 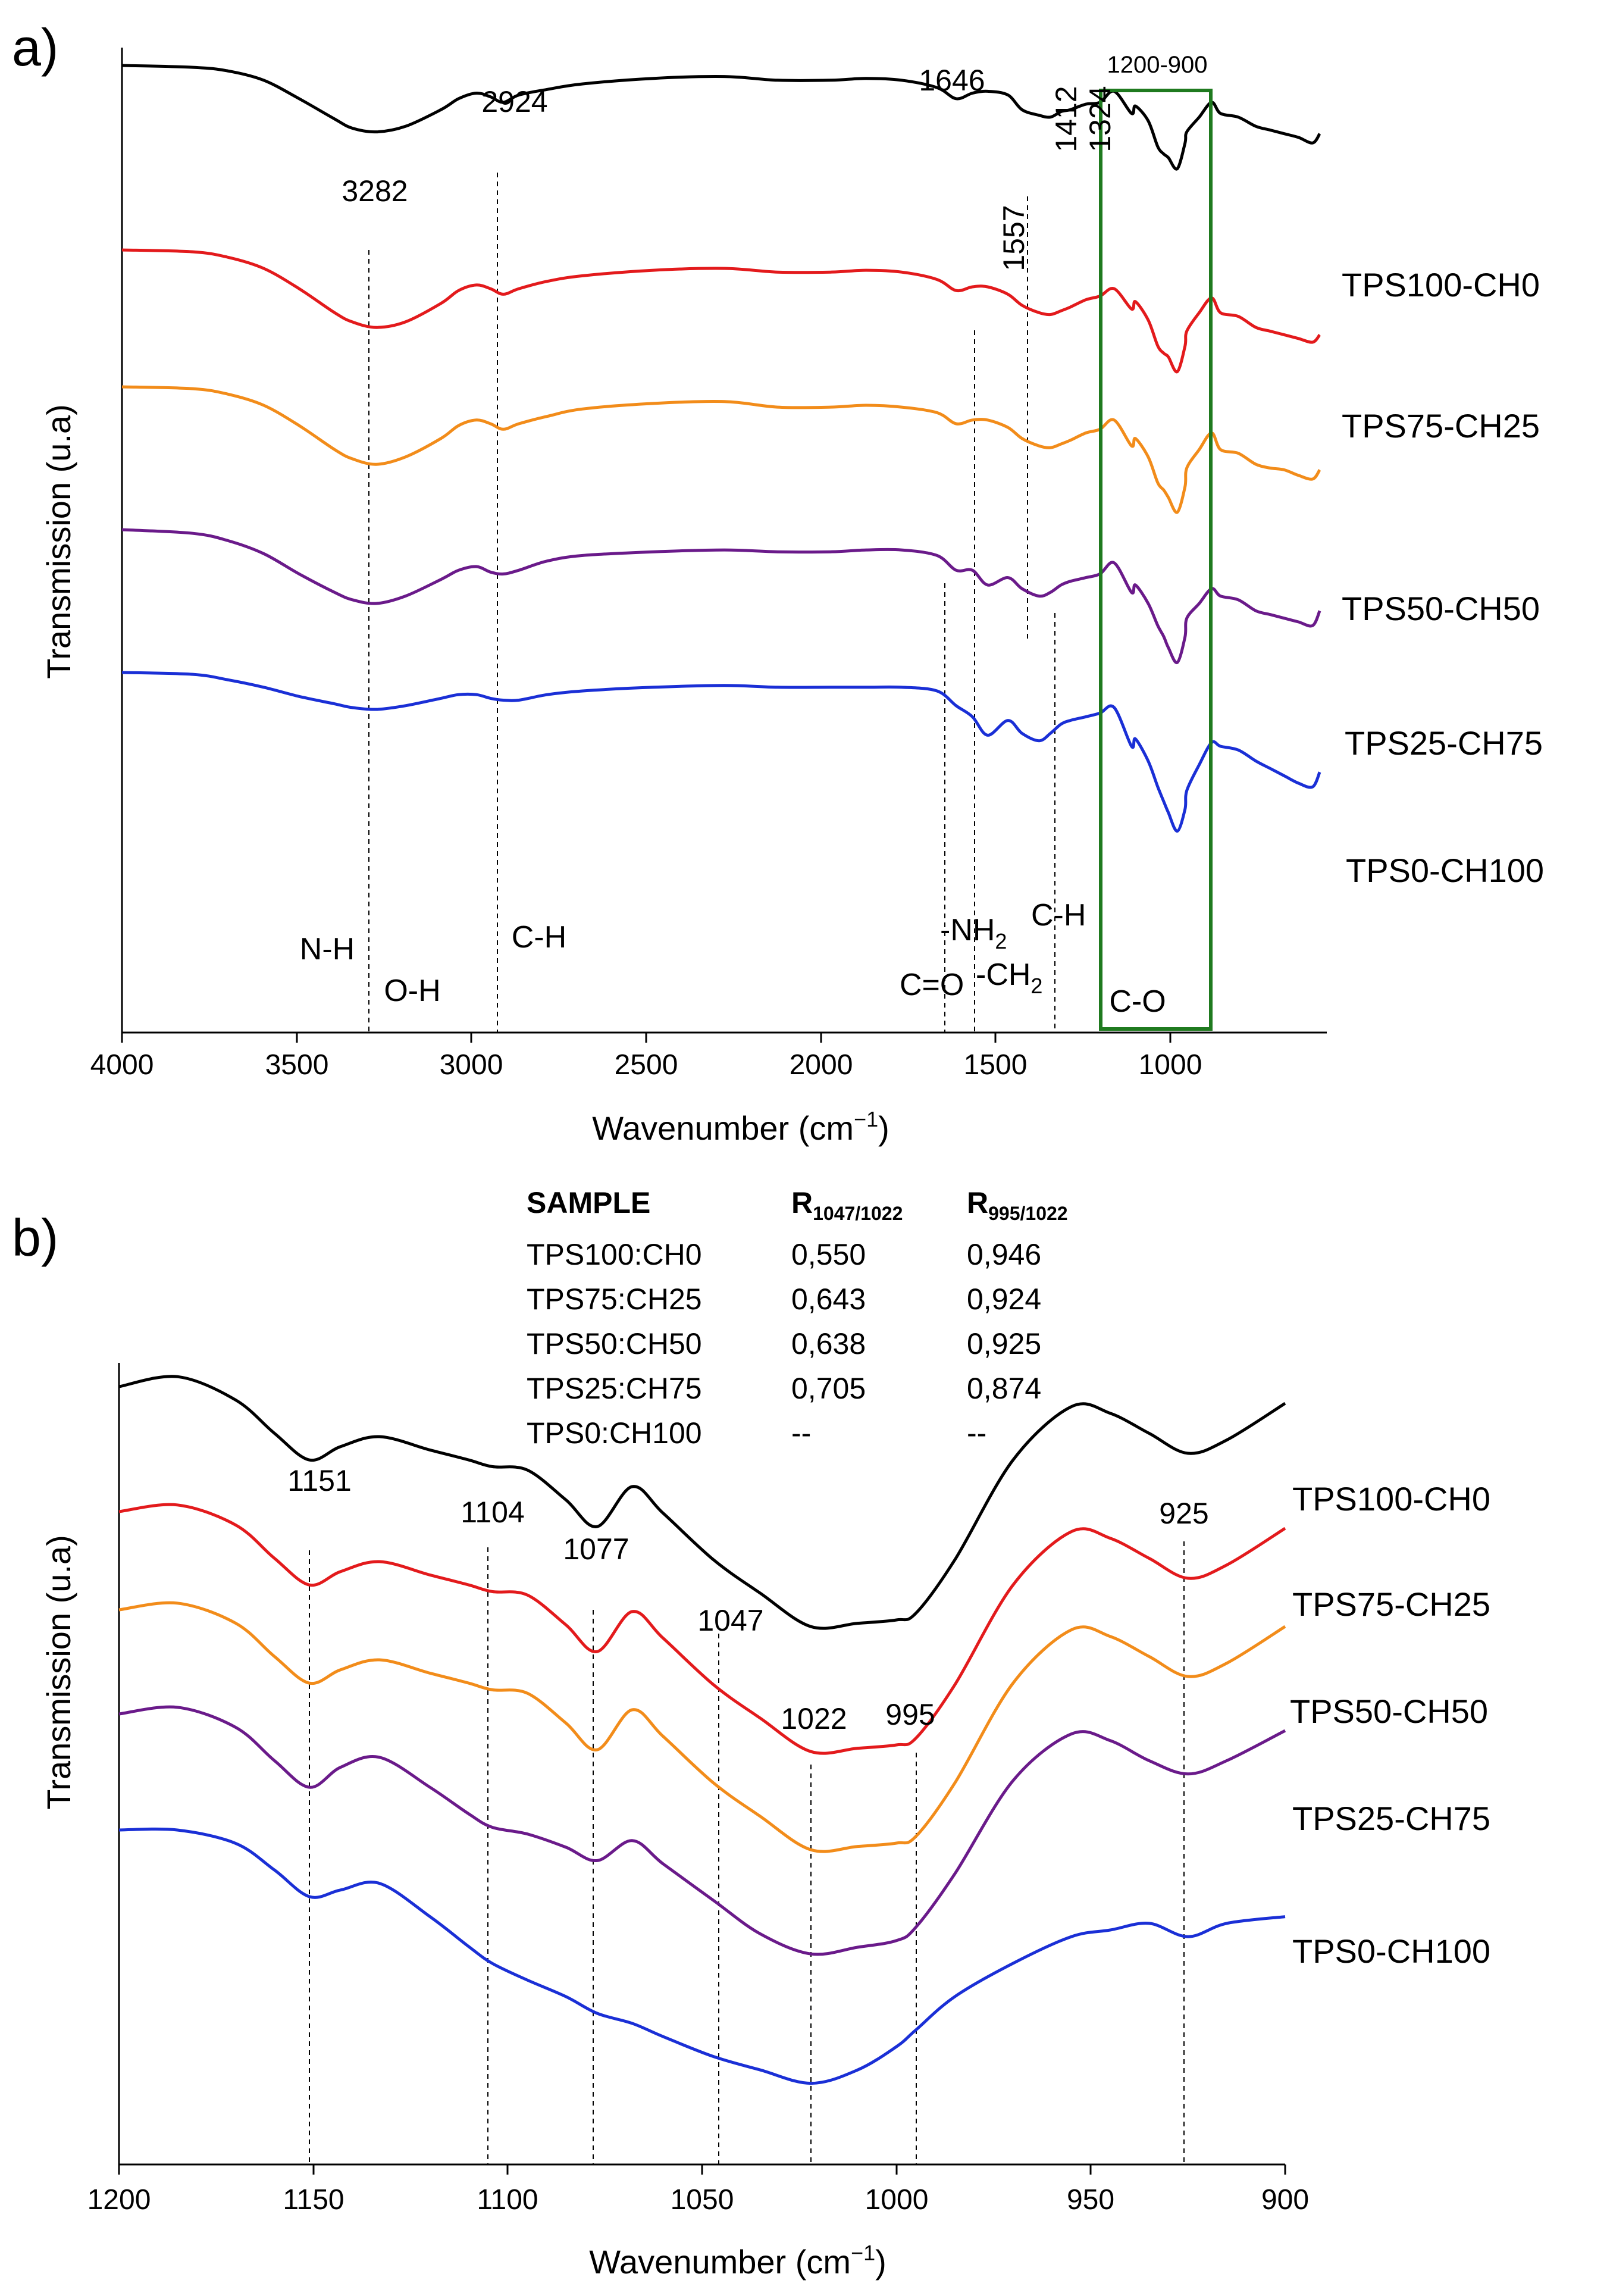 What do you see at coordinates (721, 752) in the screenshot?
I see `panel-a-series-line-tps0-ch100` at bounding box center [721, 752].